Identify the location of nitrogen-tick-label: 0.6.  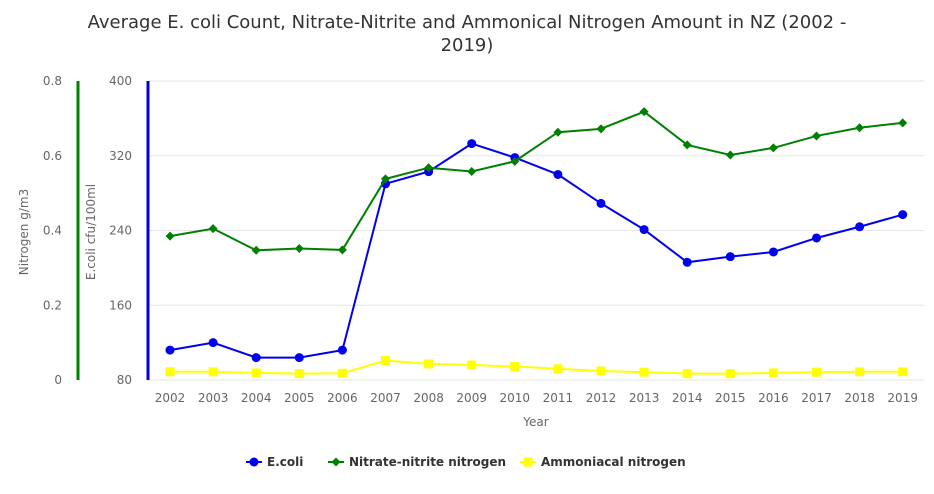
(52, 156).